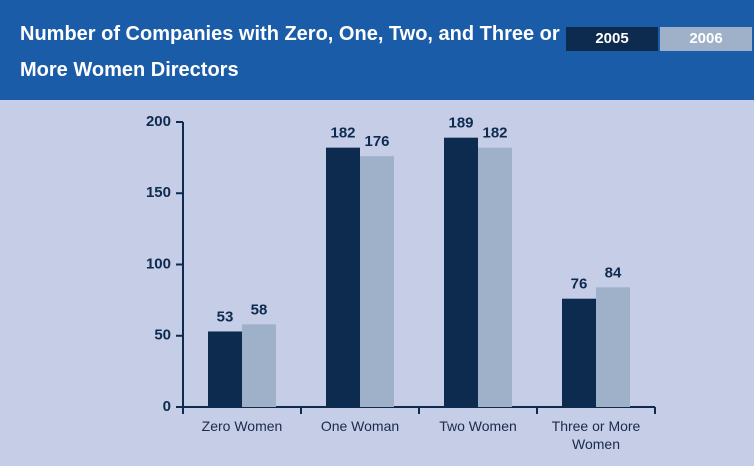 This screenshot has width=754, height=466. I want to click on value-label: 84, so click(613, 272).